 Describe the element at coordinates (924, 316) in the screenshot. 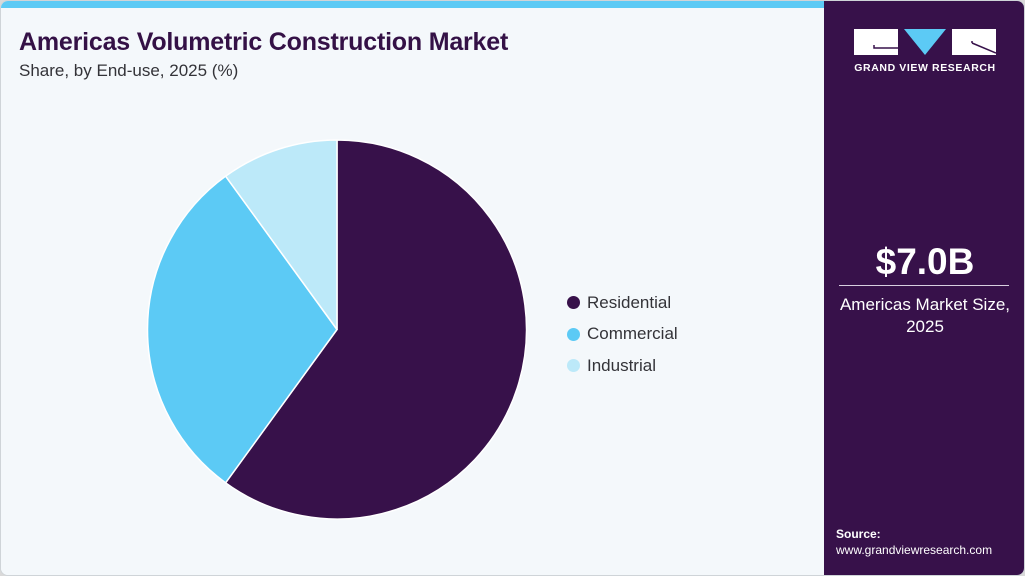

I see `market-size-label: Americas Market Size, 2025` at that location.